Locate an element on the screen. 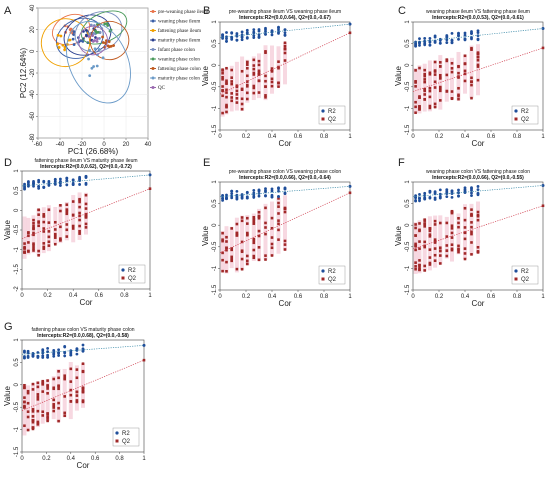  y-axis-label: Value is located at coordinates (398, 76).